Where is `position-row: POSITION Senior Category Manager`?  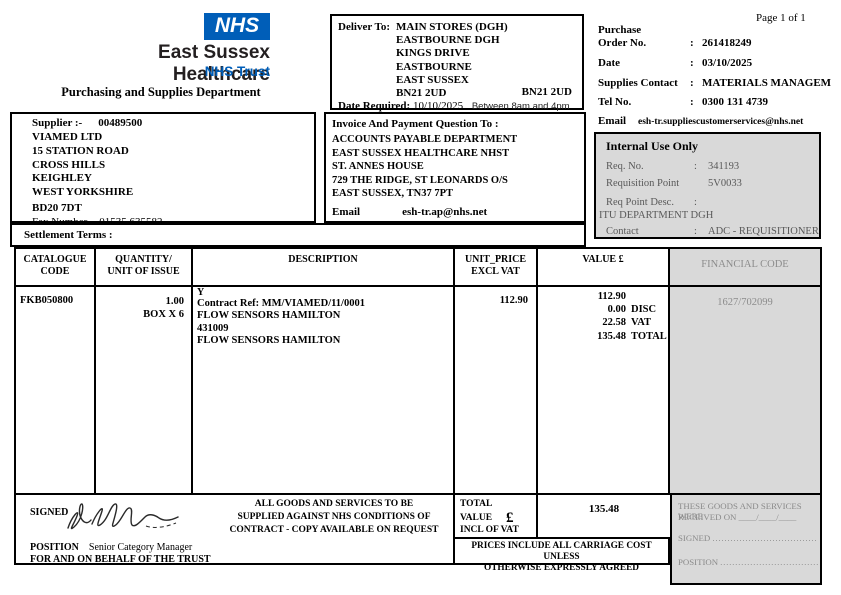 position-row: POSITION Senior Category Manager is located at coordinates (111, 547).